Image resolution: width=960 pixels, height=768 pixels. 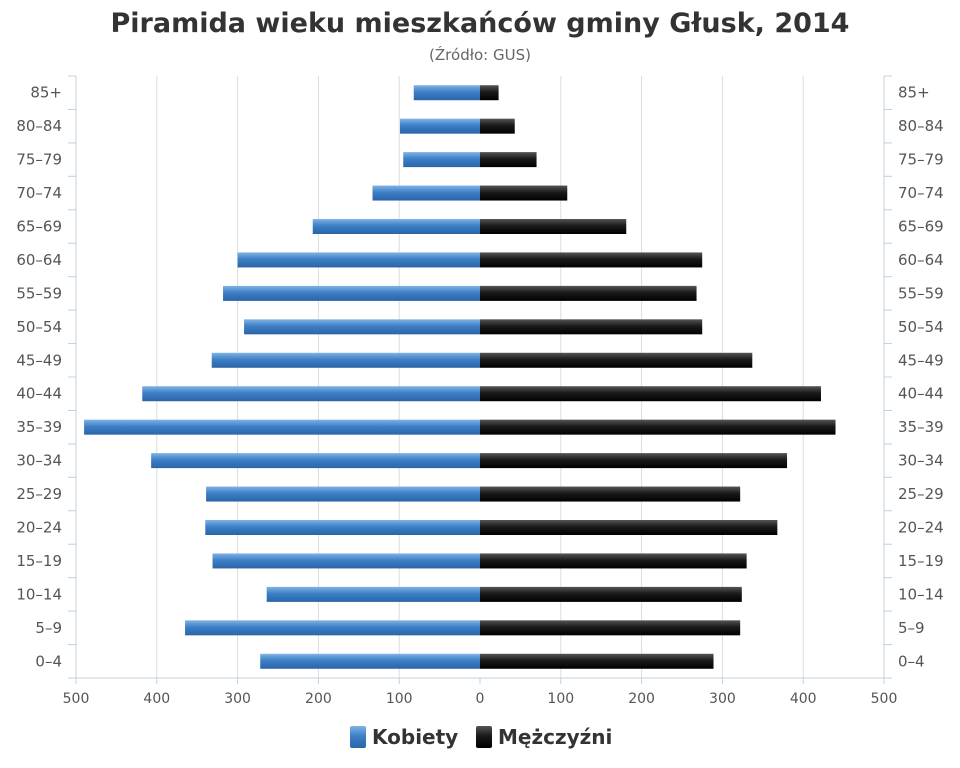 What do you see at coordinates (921, 260) in the screenshot?
I see `category-label-right: 60–64` at bounding box center [921, 260].